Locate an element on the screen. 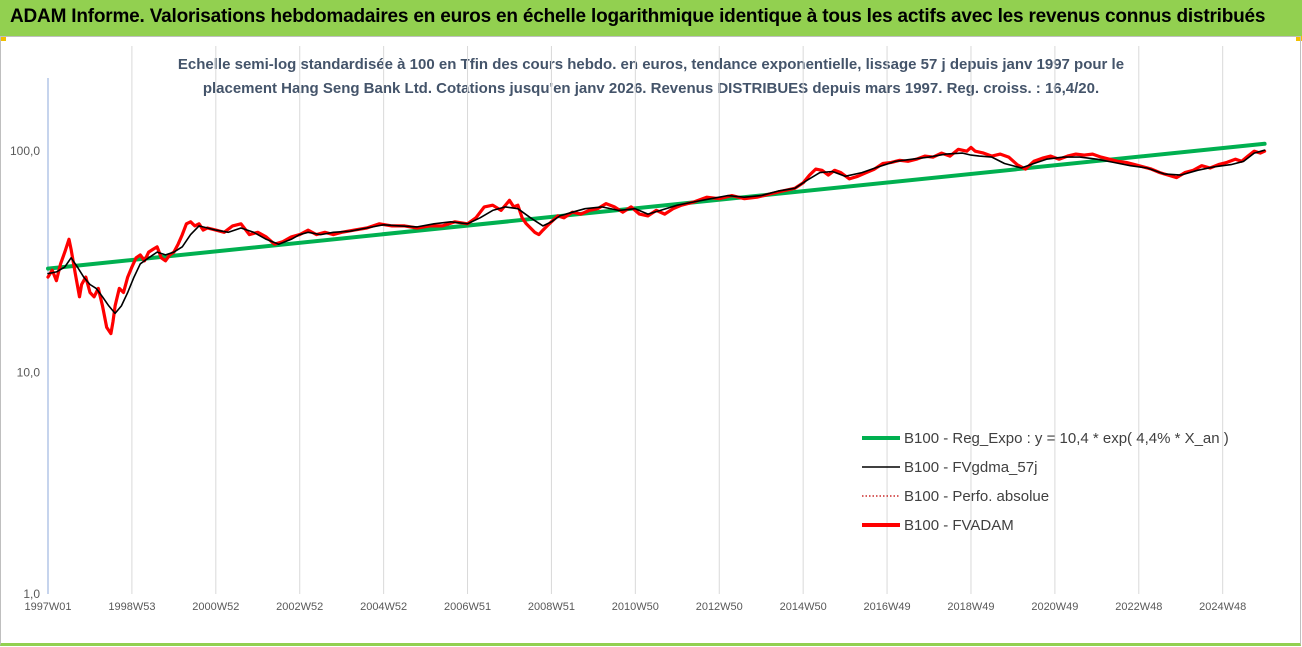 This screenshot has height=647, width=1302. x-tick-label: 2020W49 is located at coordinates (1054, 607).